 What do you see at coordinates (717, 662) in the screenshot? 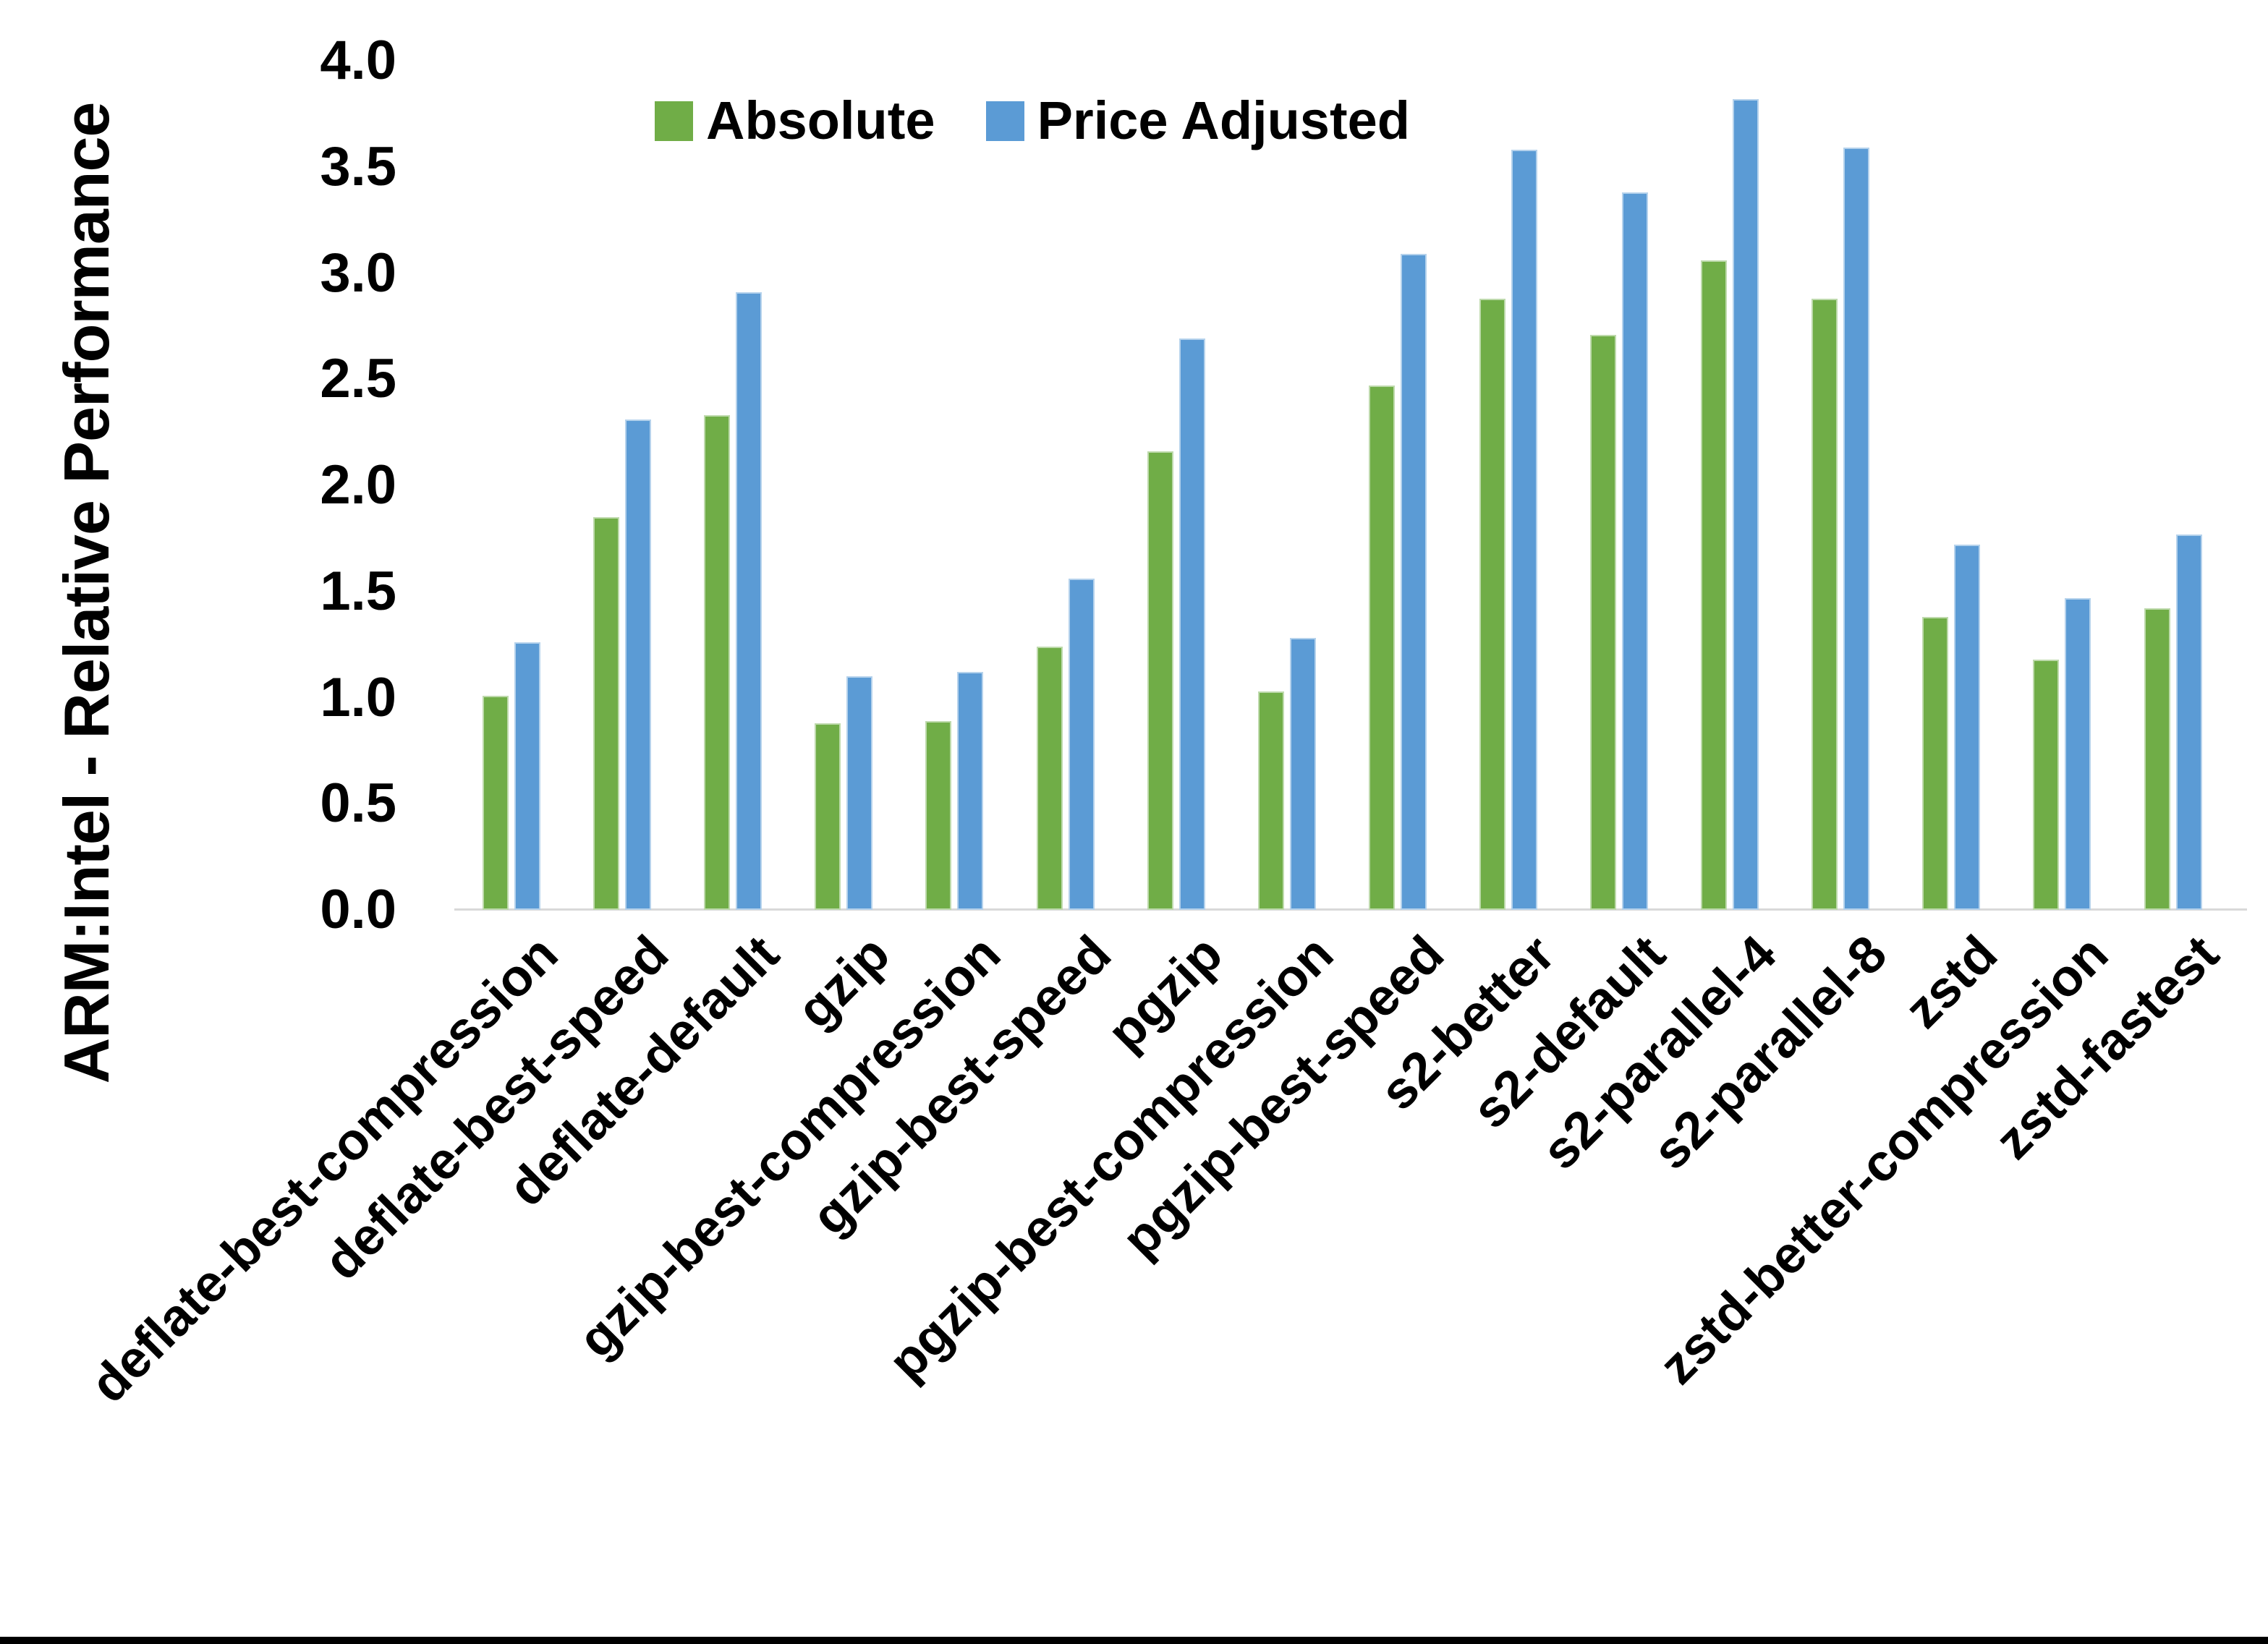
I see `bar-absolute-deflate-default` at bounding box center [717, 662].